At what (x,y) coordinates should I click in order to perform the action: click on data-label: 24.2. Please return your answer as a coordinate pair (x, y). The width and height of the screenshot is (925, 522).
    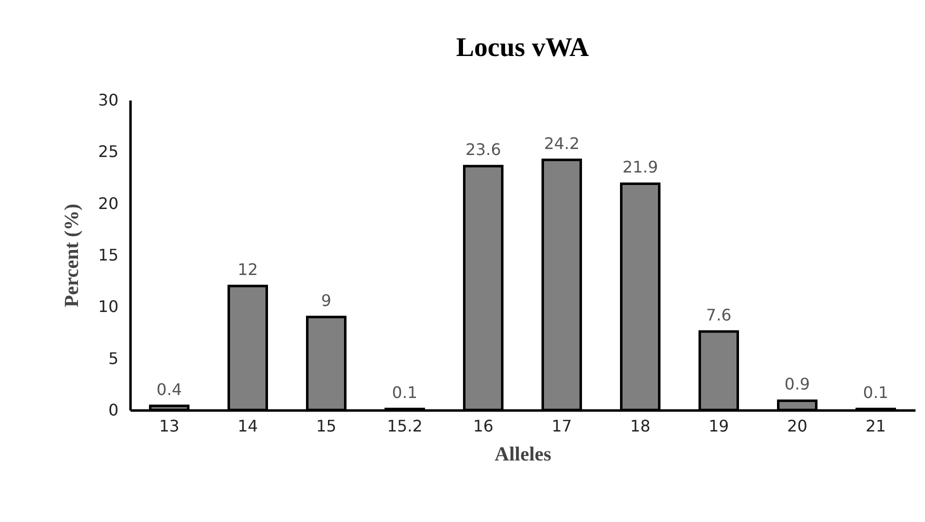
    Looking at the image, I should click on (562, 143).